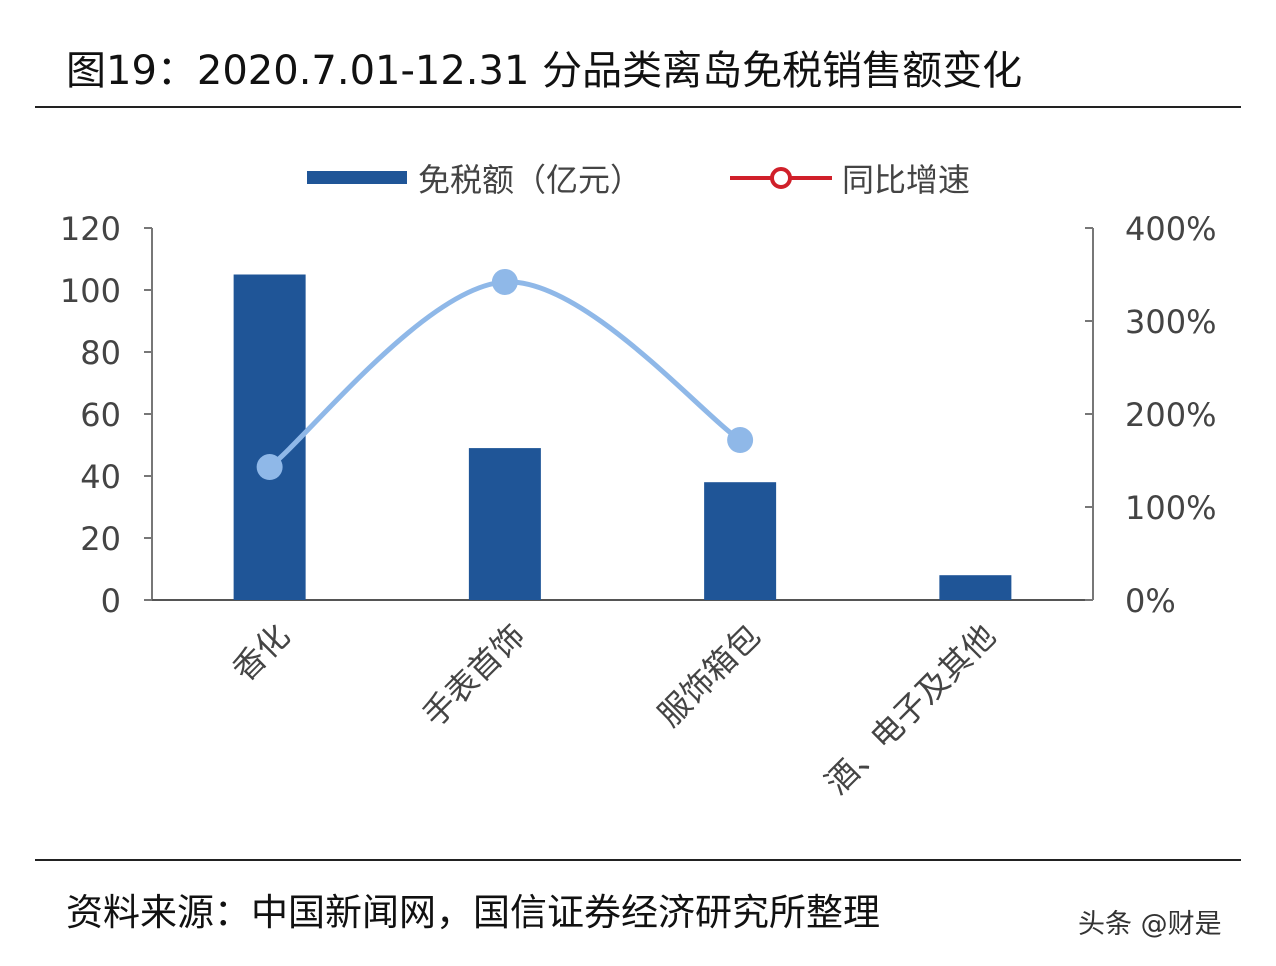  Describe the element at coordinates (1170, 415) in the screenshot. I see `right-tick-label: 200%` at that location.